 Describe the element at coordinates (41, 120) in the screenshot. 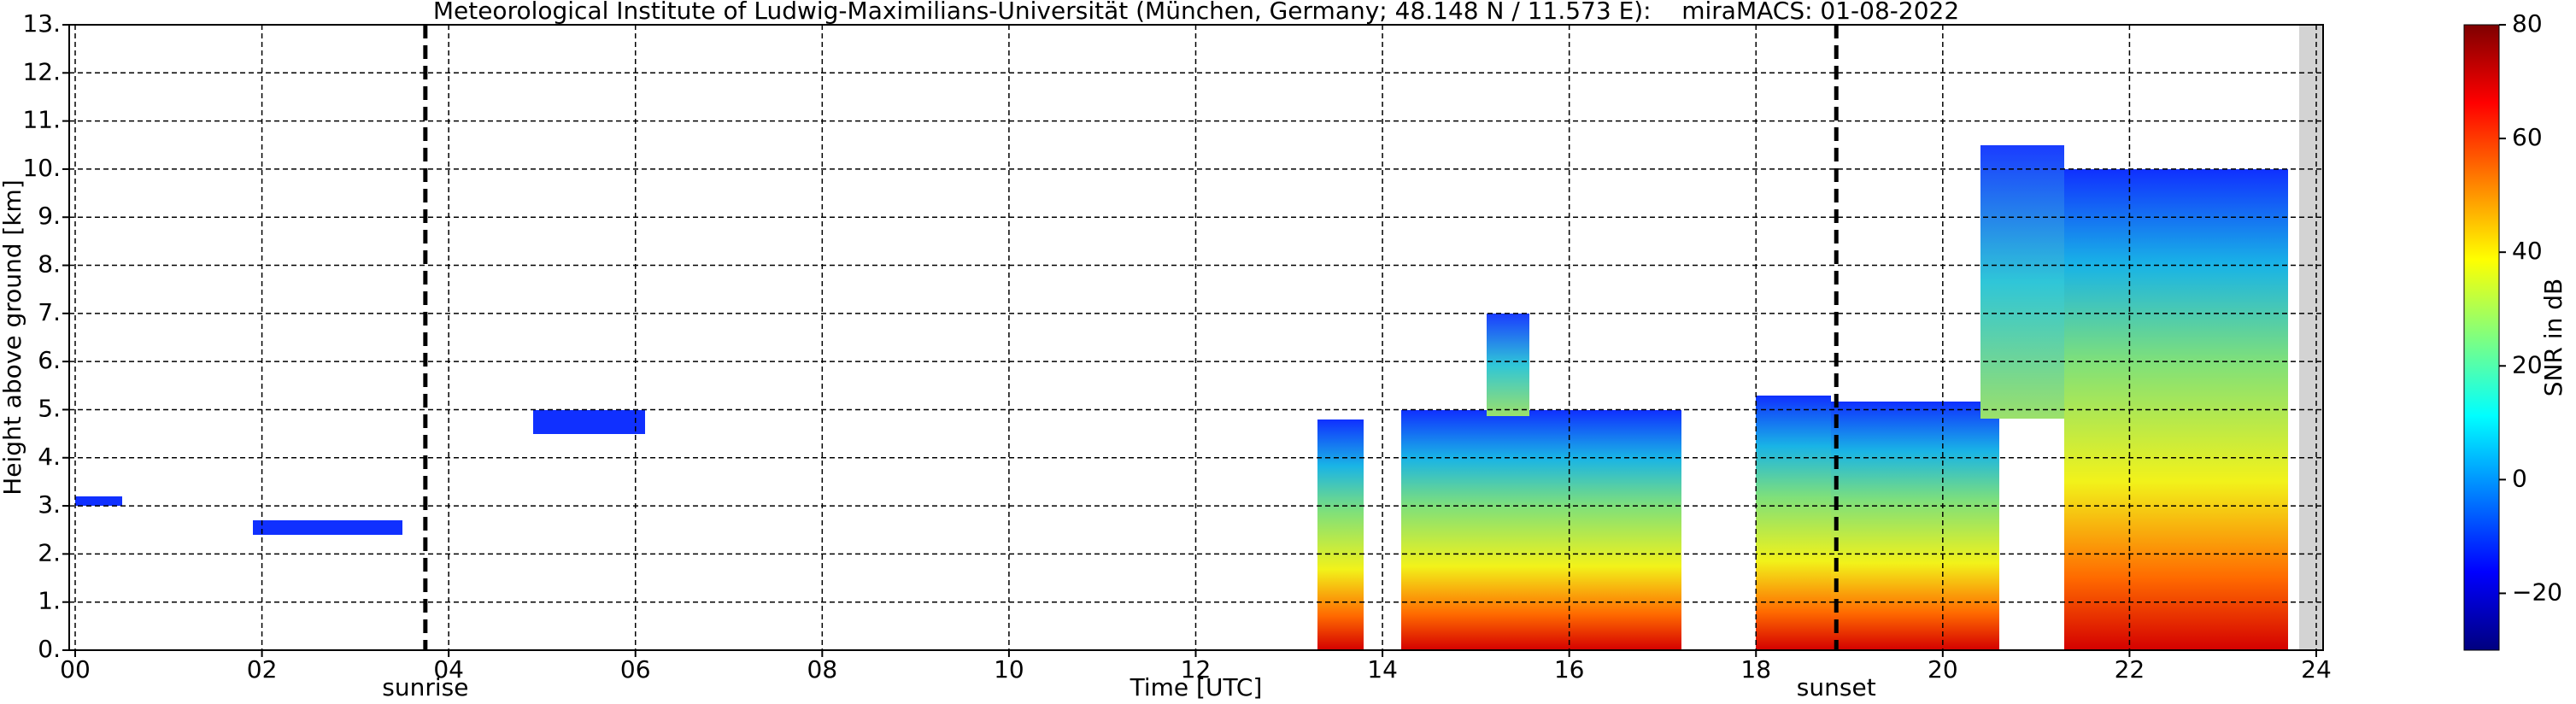

I see `y-tick-label: 11.` at that location.